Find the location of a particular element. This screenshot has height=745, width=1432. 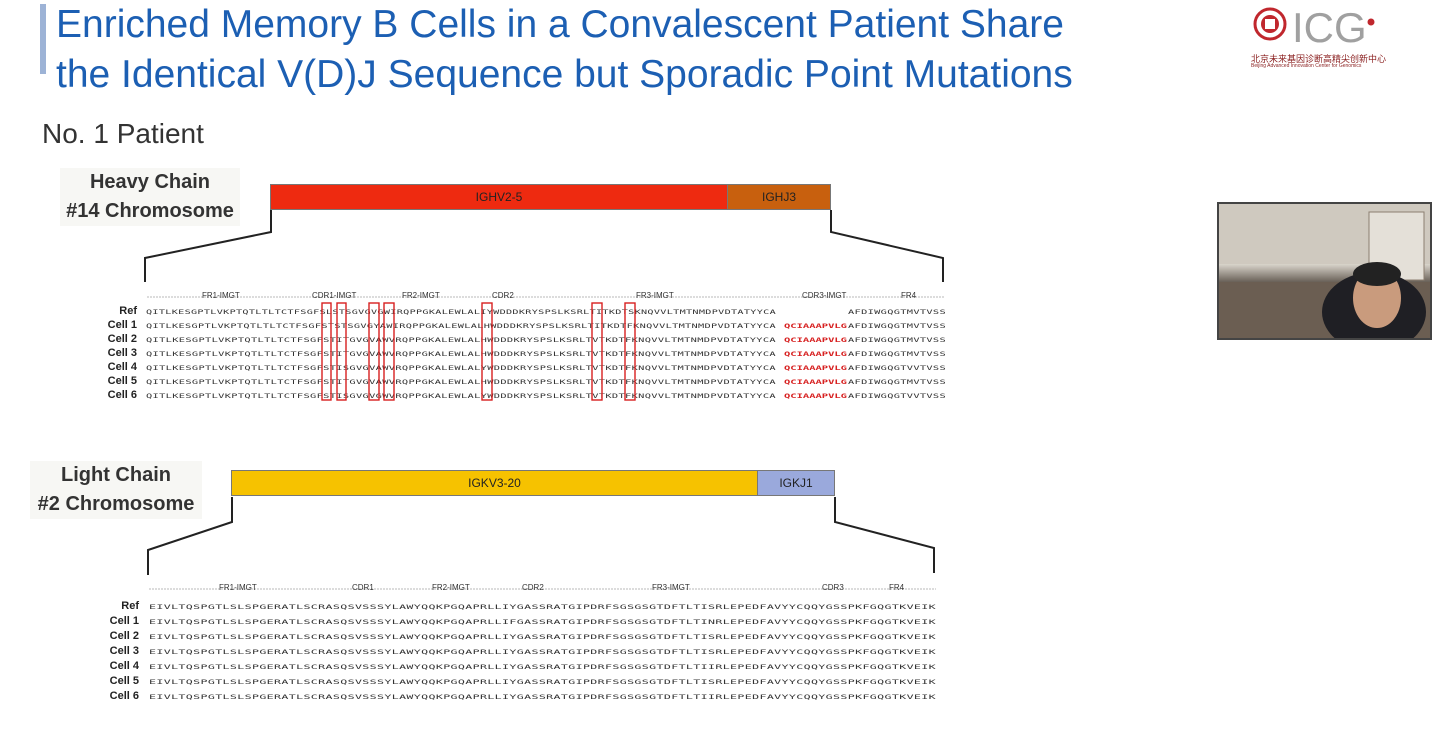

light-row-label: Cell 4 is located at coordinates (125, 666).